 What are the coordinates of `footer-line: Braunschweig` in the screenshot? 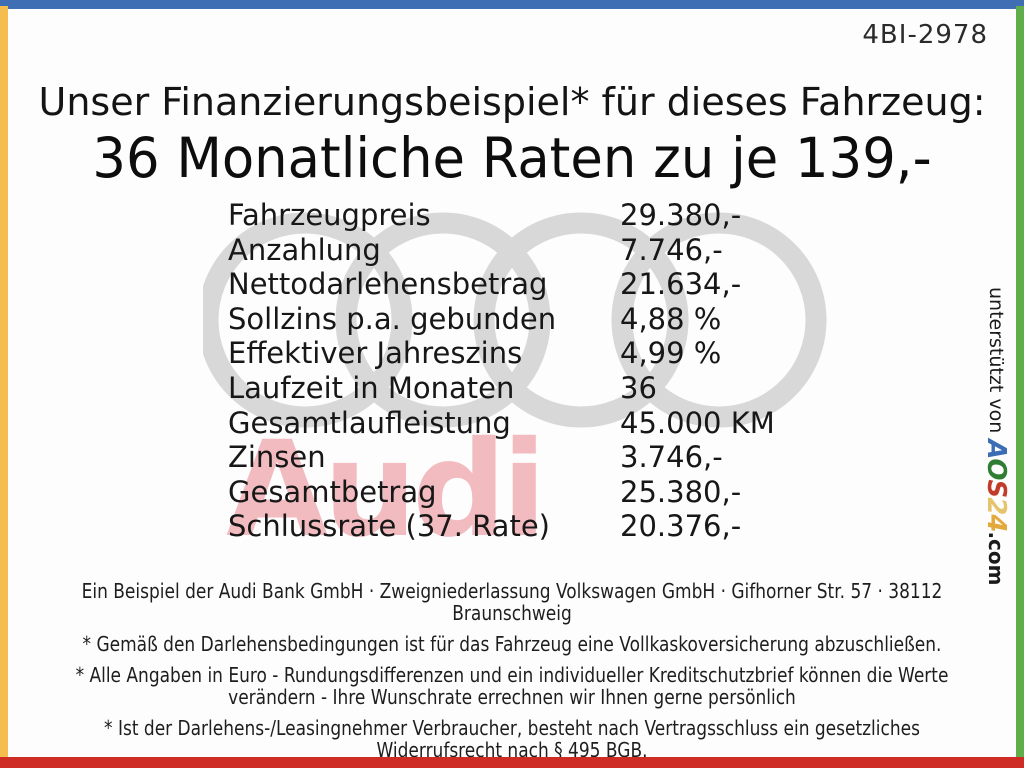 It's located at (512, 613).